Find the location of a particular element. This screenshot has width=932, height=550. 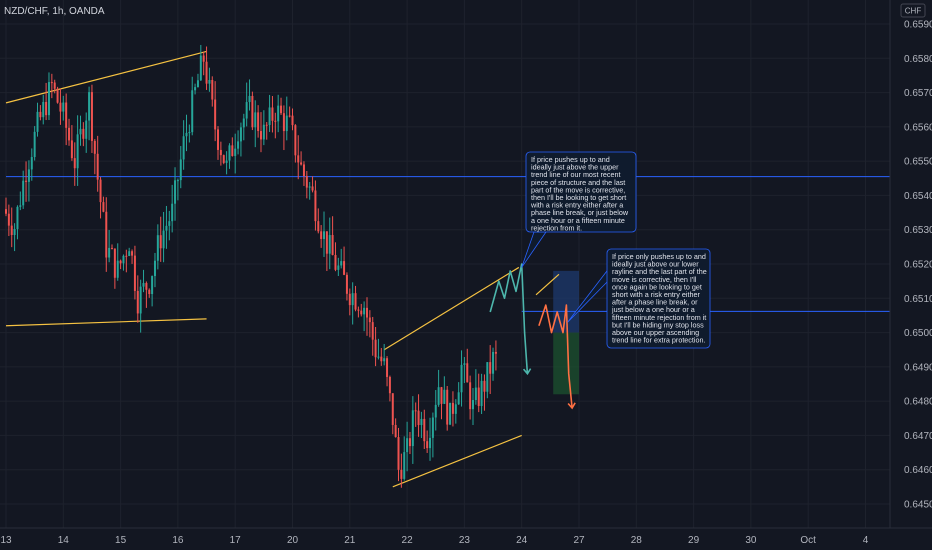

time-tick-label: 28 is located at coordinates (637, 540).